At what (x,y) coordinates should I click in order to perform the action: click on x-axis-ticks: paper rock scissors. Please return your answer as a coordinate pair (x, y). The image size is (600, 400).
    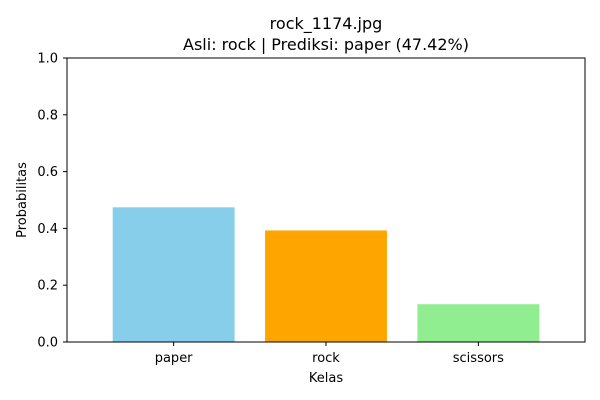
    Looking at the image, I should click on (329, 354).